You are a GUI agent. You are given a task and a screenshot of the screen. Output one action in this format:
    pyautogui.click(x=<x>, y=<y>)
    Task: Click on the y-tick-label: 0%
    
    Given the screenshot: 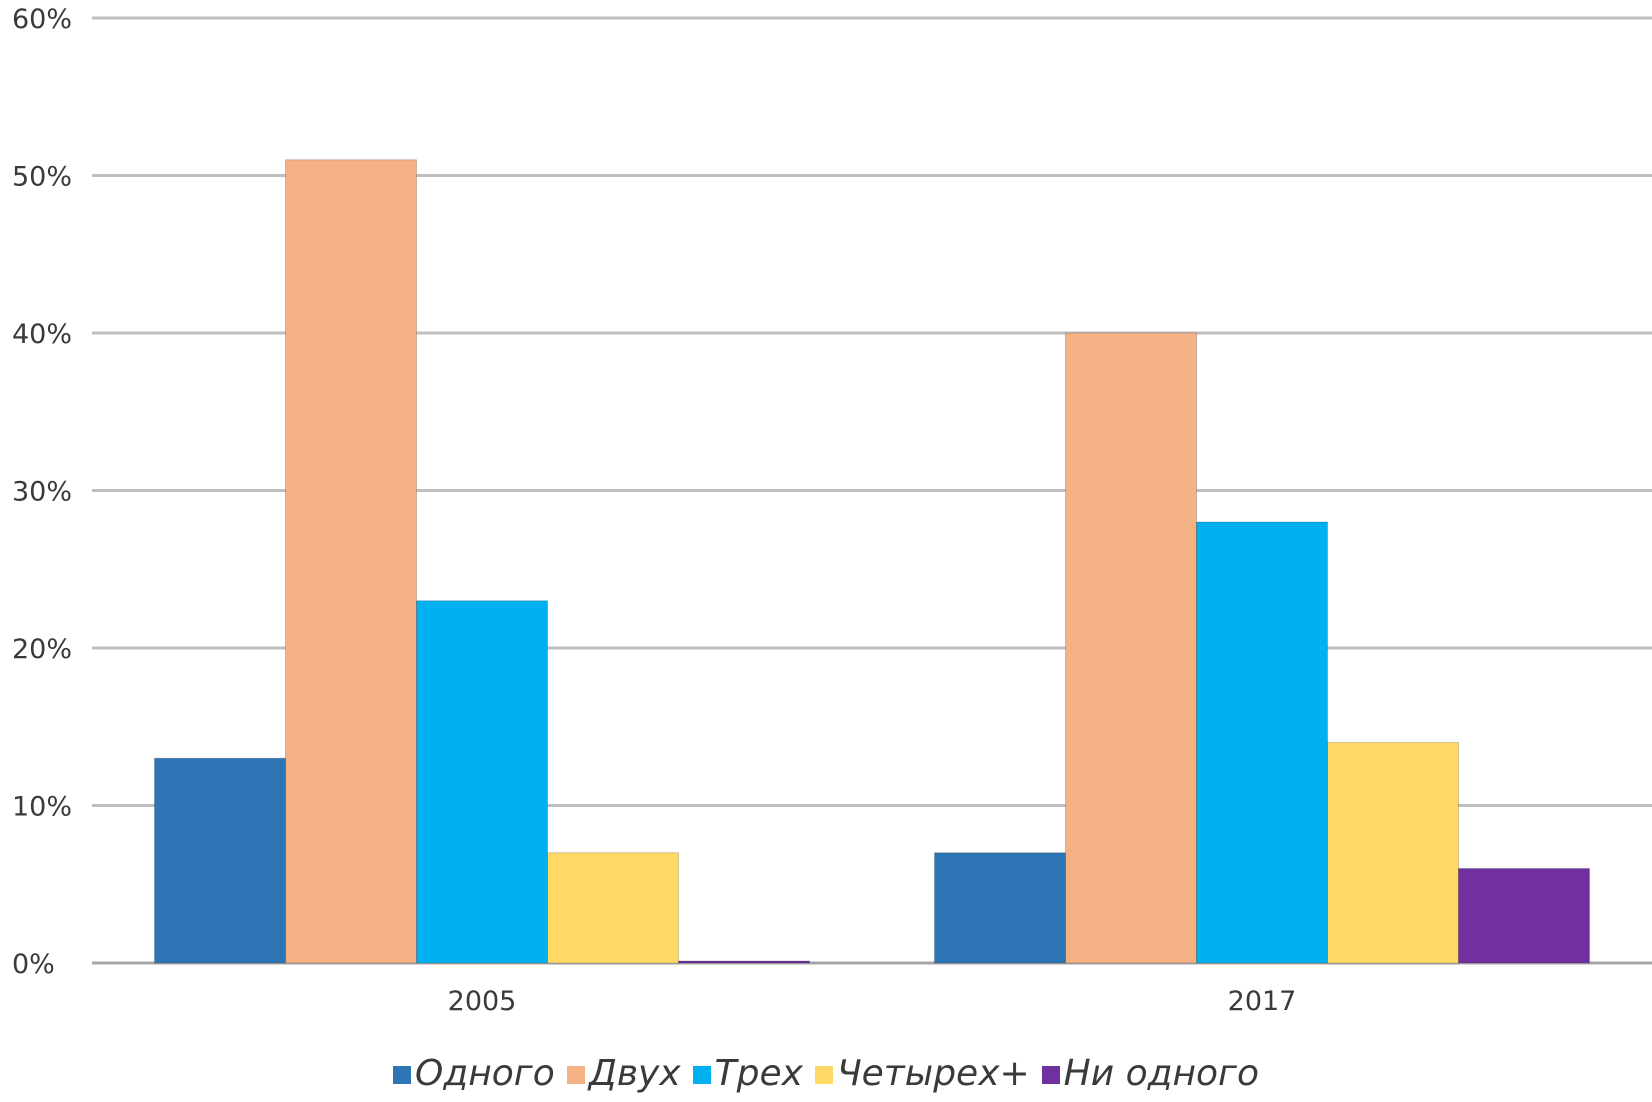 What is the action you would take?
    pyautogui.click(x=33, y=964)
    